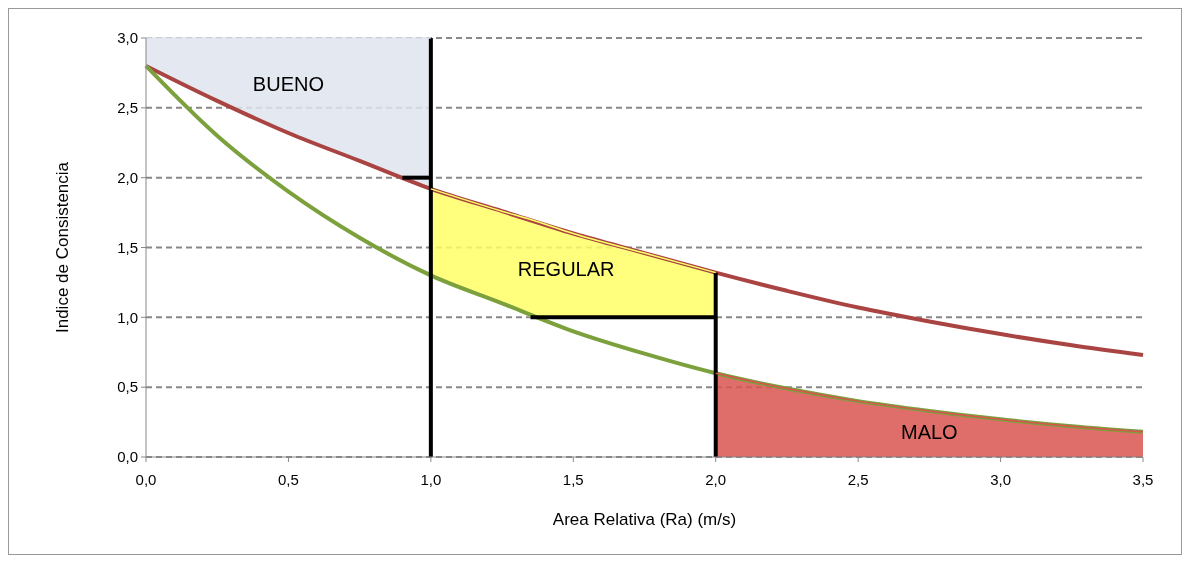  What do you see at coordinates (929, 432) in the screenshot?
I see `series-label: MALO` at bounding box center [929, 432].